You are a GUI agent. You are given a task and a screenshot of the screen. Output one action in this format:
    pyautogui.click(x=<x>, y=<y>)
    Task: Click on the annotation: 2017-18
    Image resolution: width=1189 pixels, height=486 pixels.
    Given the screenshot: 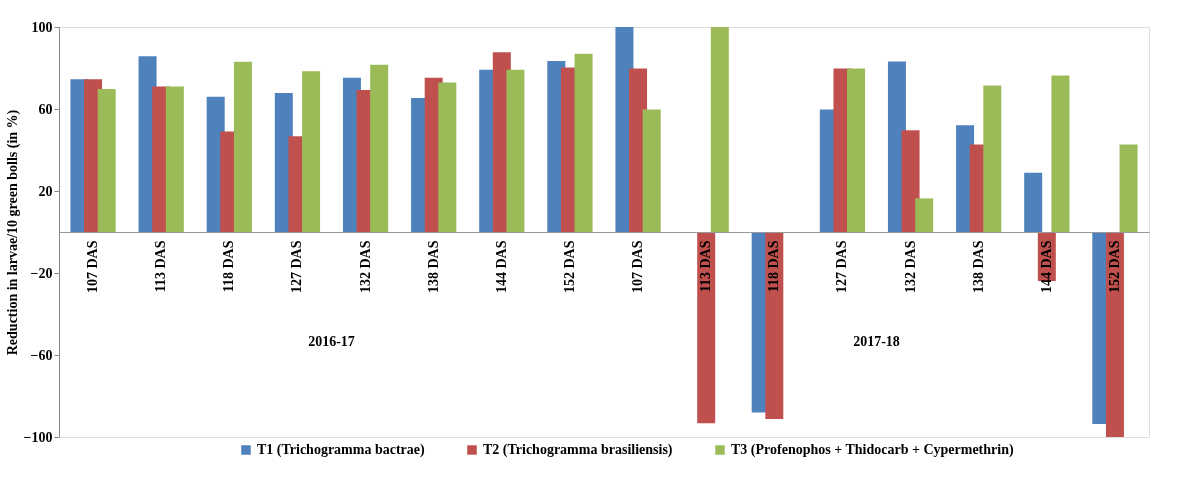 What is the action you would take?
    pyautogui.click(x=876, y=341)
    